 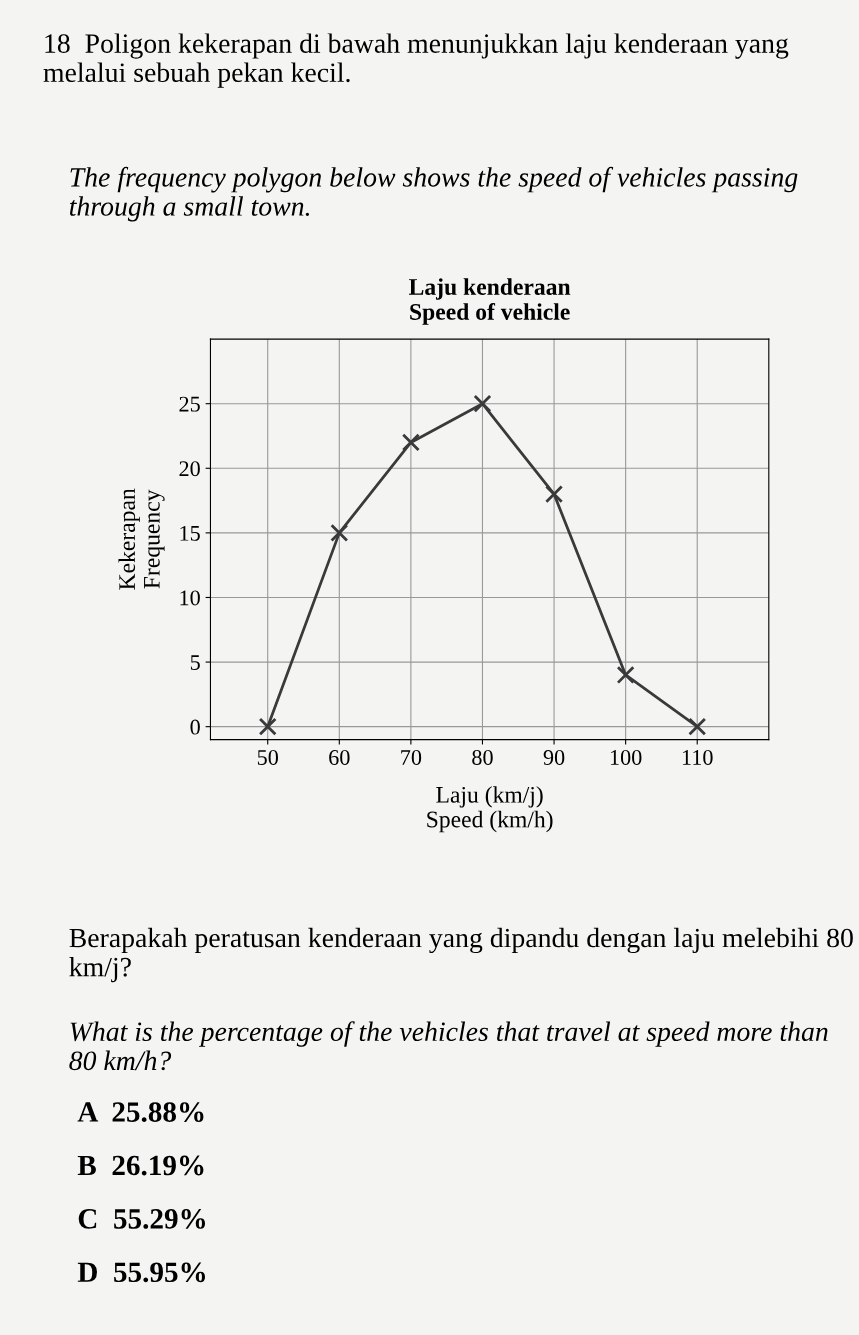 I want to click on y-tick-label: 5, so click(x=195, y=662).